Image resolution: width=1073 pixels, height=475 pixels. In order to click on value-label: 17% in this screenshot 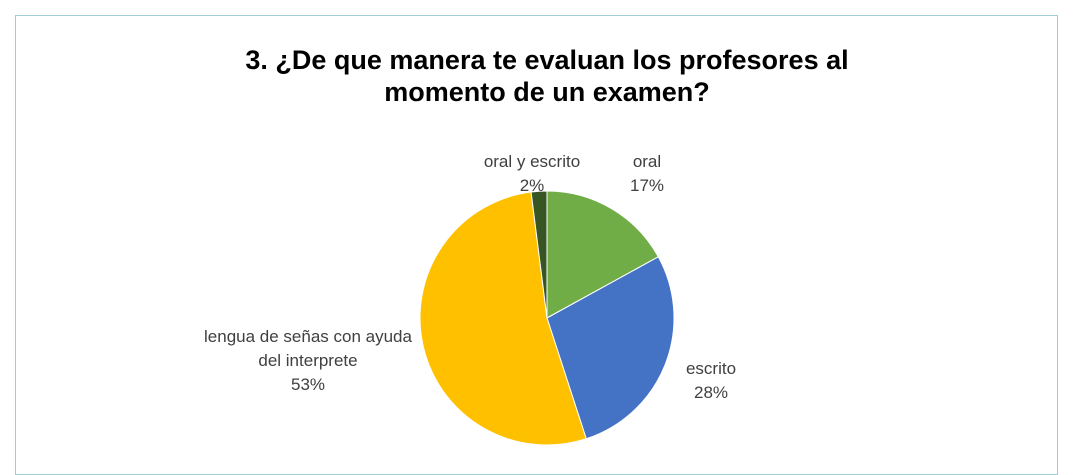, I will do `click(647, 185)`.